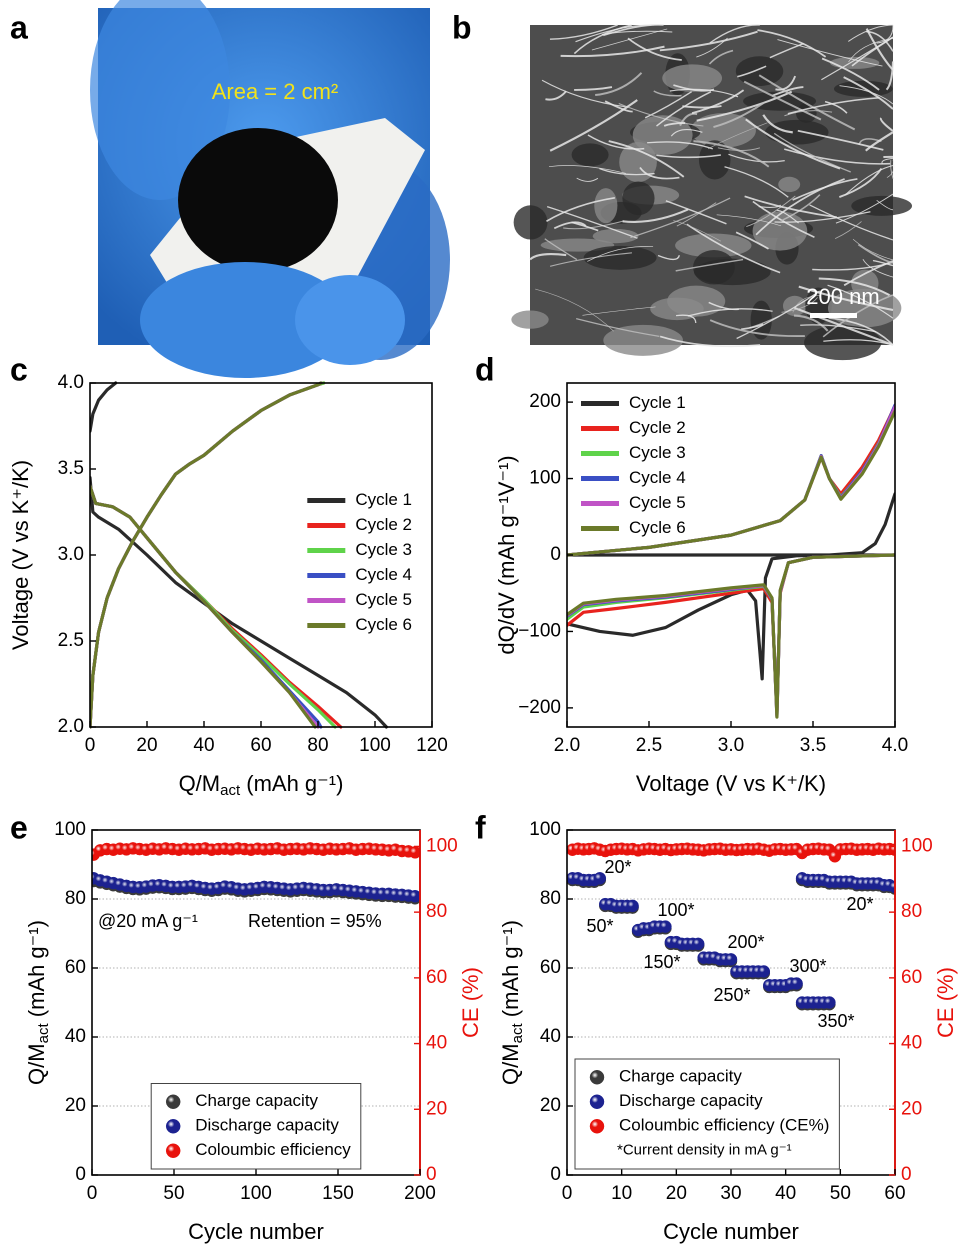 This screenshot has width=965, height=1250. Describe the element at coordinates (256, 1100) in the screenshot. I see `legend-label: Charge capacity` at that location.